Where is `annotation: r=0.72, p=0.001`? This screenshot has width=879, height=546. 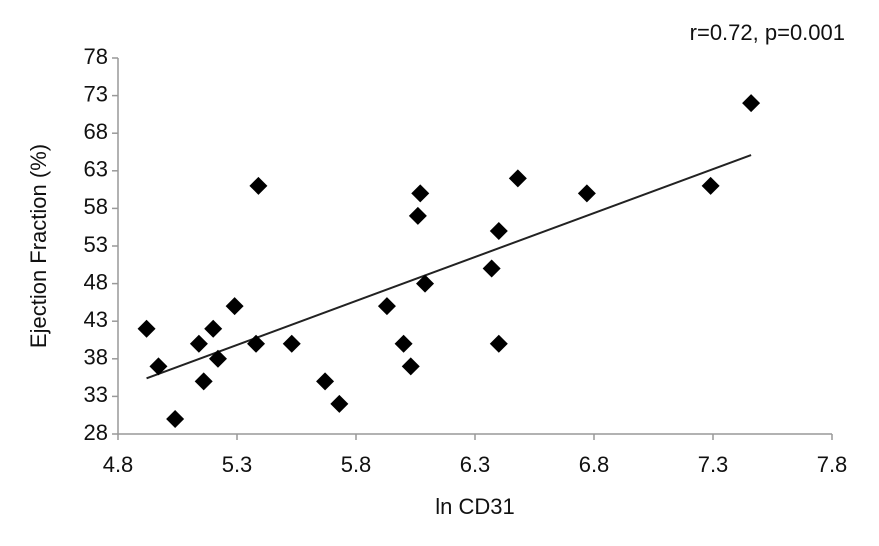
annotation: r=0.72, p=0.001 is located at coordinates (767, 32).